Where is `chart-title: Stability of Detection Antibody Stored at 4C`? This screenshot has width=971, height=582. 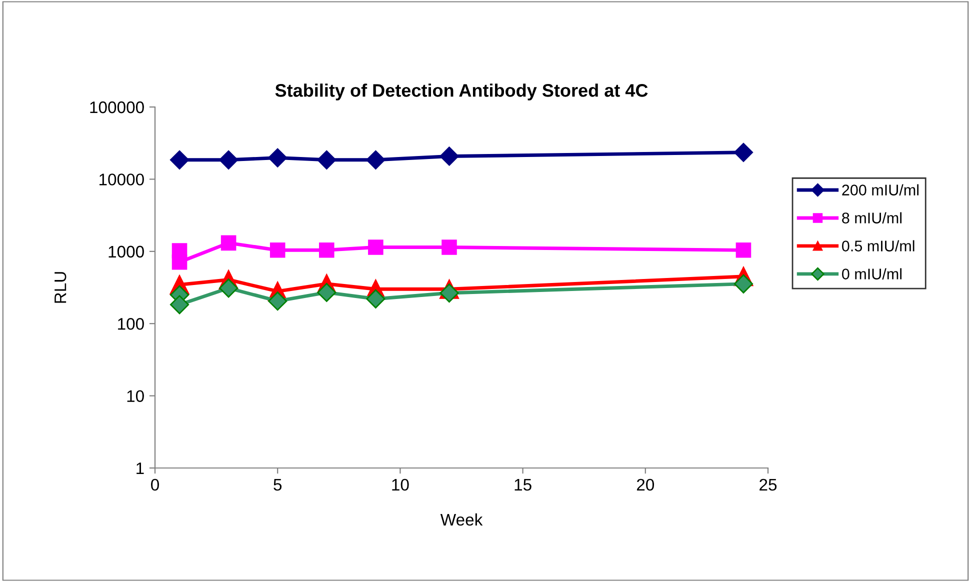 chart-title: Stability of Detection Antibody Stored at 4C is located at coordinates (461, 92).